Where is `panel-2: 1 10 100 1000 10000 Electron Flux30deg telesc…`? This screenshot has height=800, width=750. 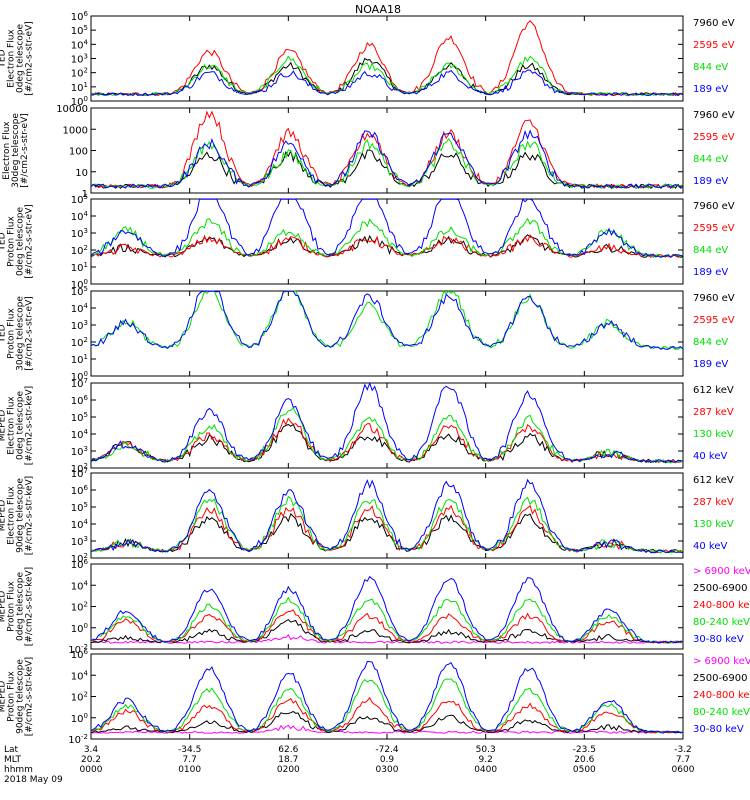
panel-2: 1 10 100 1000 10000 Electron Flux30deg telesc… is located at coordinates (368, 152).